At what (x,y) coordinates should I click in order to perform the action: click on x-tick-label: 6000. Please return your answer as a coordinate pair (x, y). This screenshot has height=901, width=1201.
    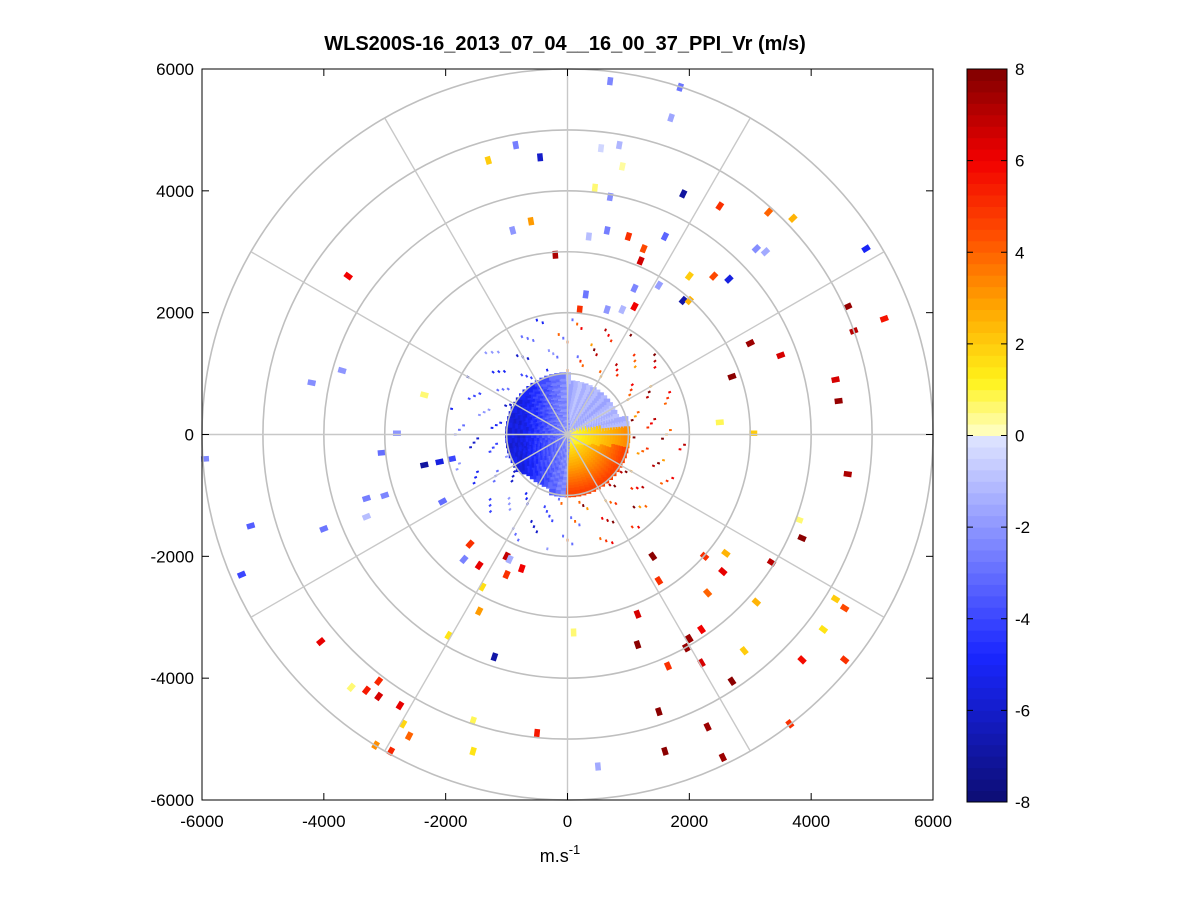
    Looking at the image, I should click on (933, 821).